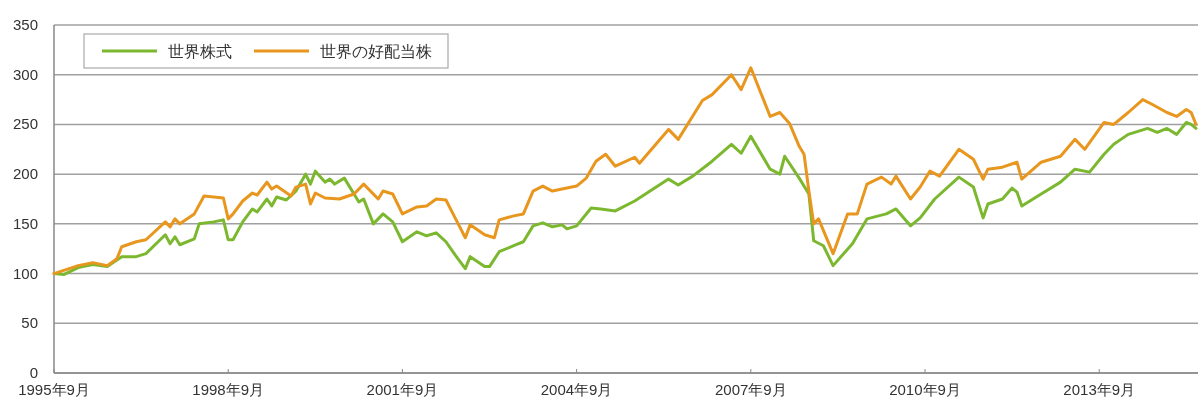 The image size is (1198, 406). Describe the element at coordinates (402, 389) in the screenshot. I see `x-tick-label: 2001年9月` at that location.